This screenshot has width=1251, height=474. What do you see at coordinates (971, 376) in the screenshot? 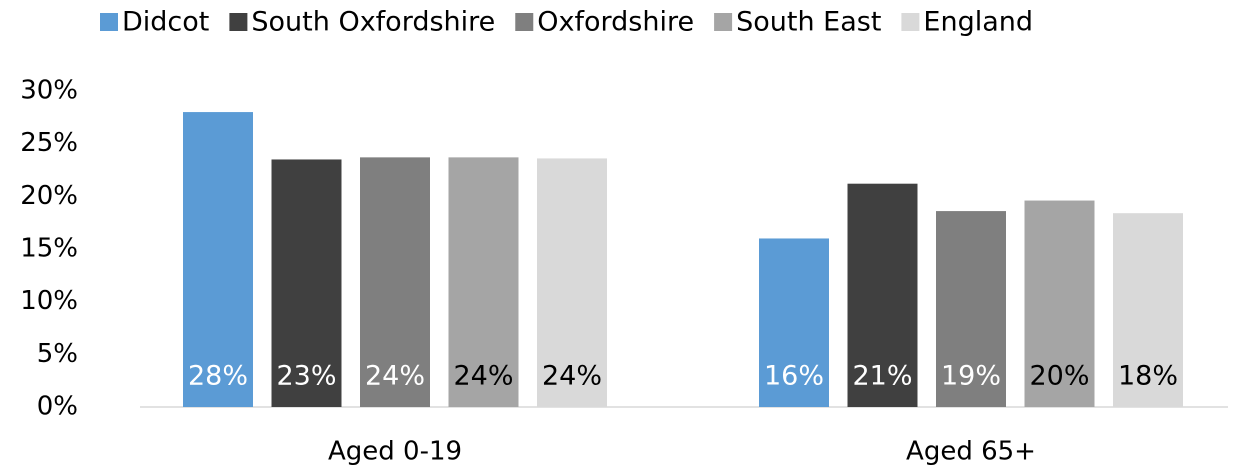
I see `value-label: 19%` at bounding box center [971, 376].